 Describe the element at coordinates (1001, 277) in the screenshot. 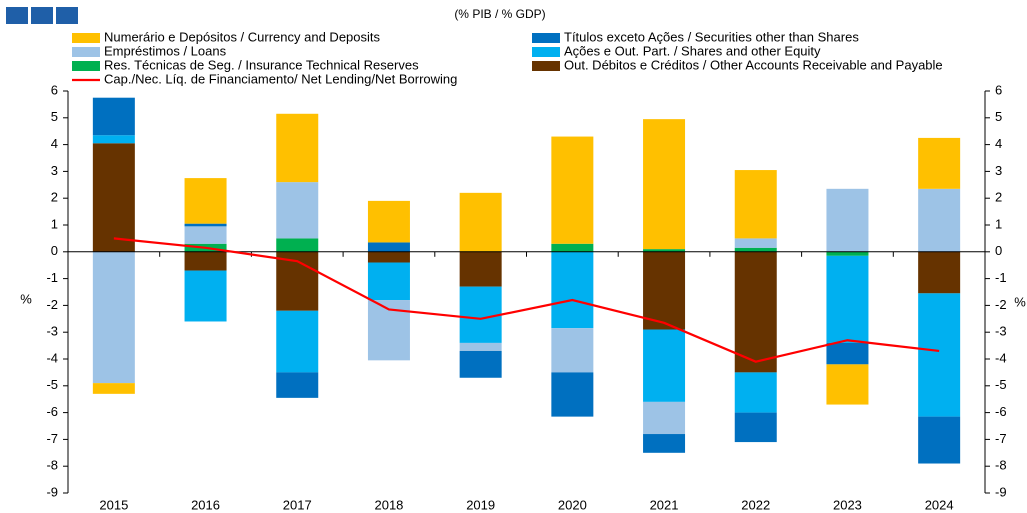

I see `y2-tick-label: -1` at that location.